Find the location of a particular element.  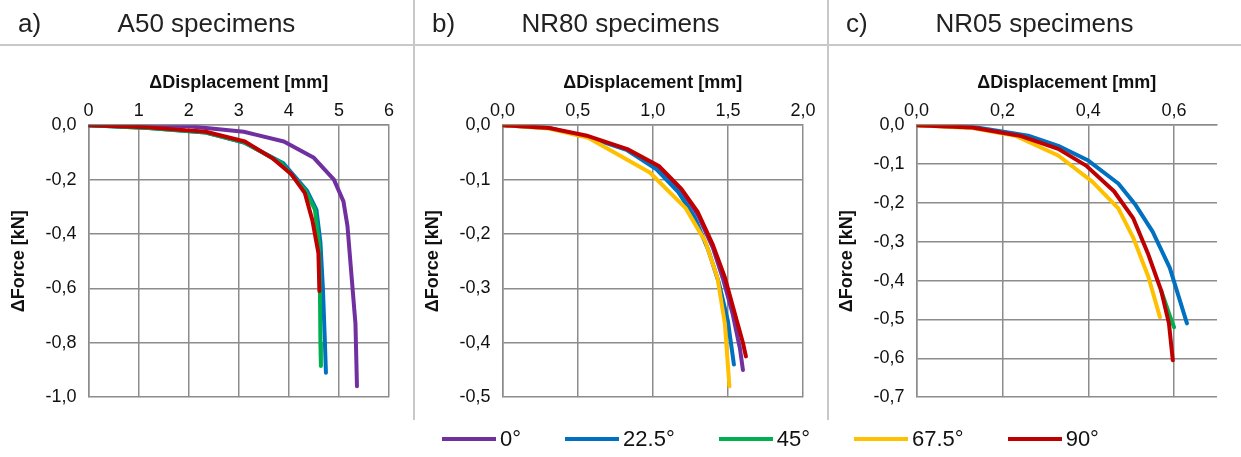

text: c) is located at coordinates (857, 23).